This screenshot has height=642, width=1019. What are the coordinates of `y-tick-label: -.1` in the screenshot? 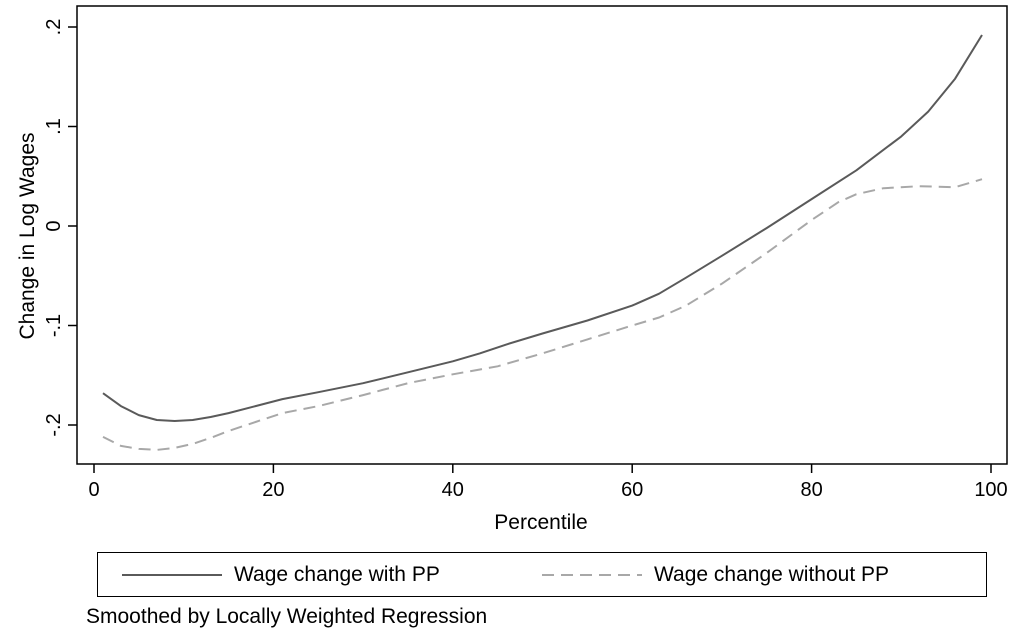 It's located at (54, 325).